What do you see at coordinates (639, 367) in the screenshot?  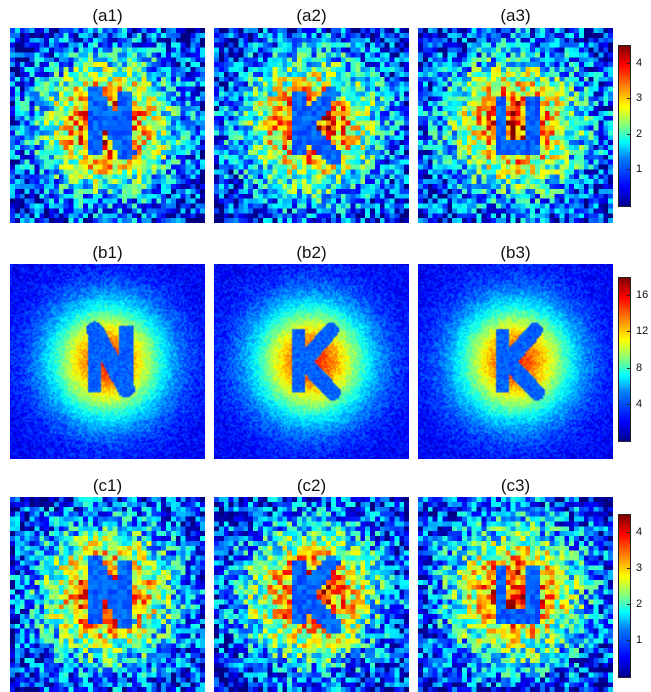 I see `colorbar-tick-label: 8` at bounding box center [639, 367].